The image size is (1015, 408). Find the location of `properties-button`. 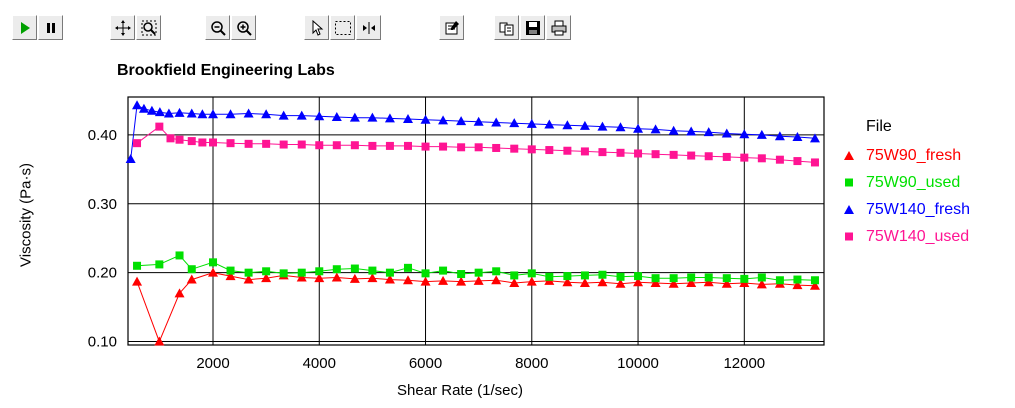

properties-button is located at coordinates (451, 27).